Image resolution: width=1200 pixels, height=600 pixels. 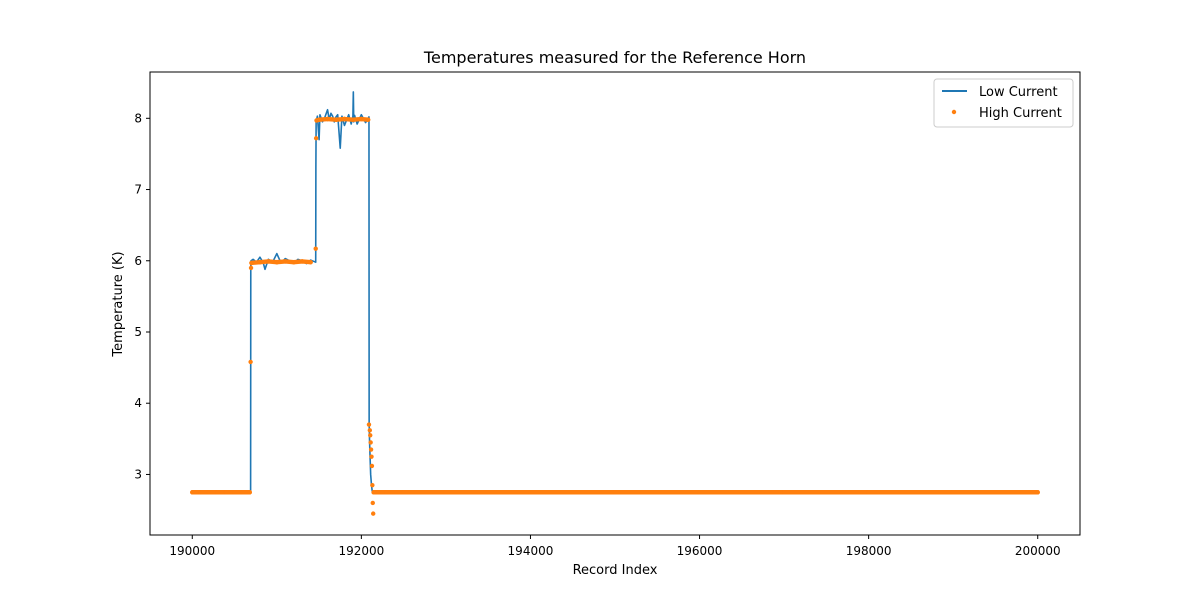 I want to click on legend-box, so click(x=1003, y=103).